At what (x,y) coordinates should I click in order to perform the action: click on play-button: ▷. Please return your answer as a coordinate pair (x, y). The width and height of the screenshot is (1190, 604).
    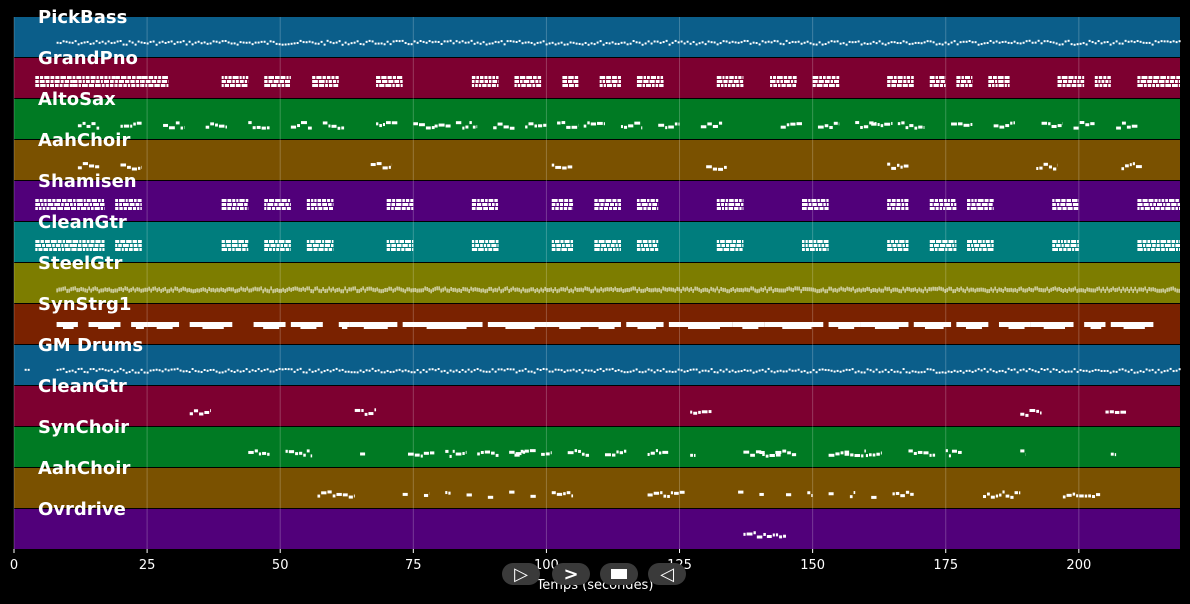
    Looking at the image, I should click on (521, 574).